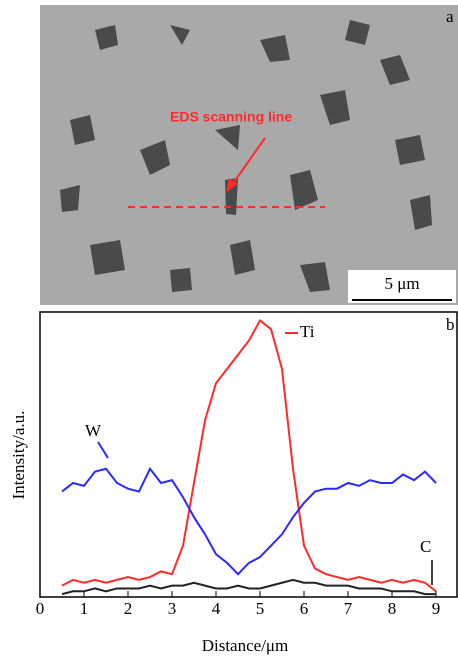 This screenshot has height=659, width=458. Describe the element at coordinates (307, 331) in the screenshot. I see `legend-label: Ti` at that location.